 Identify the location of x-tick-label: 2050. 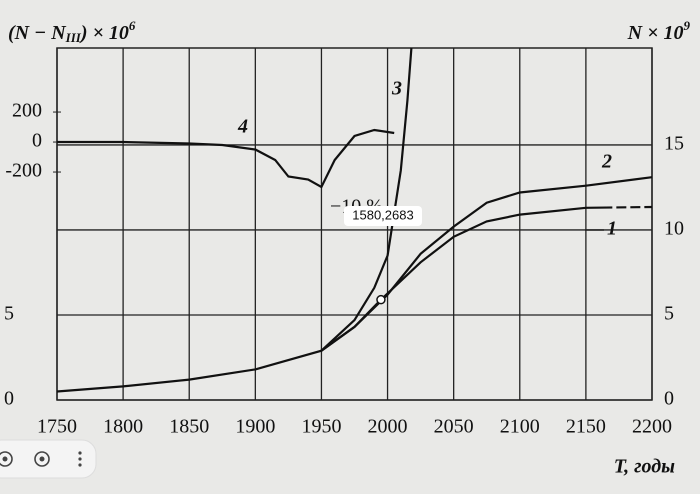
(454, 427).